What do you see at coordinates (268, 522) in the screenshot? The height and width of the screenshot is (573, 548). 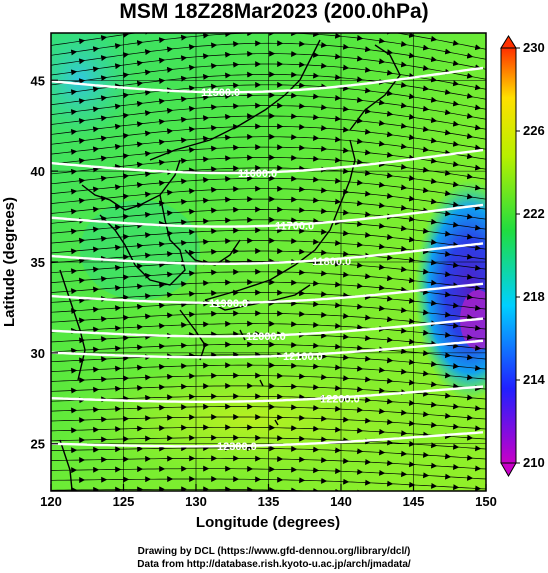 I see `x-axis-label: Longitude (degrees)` at bounding box center [268, 522].